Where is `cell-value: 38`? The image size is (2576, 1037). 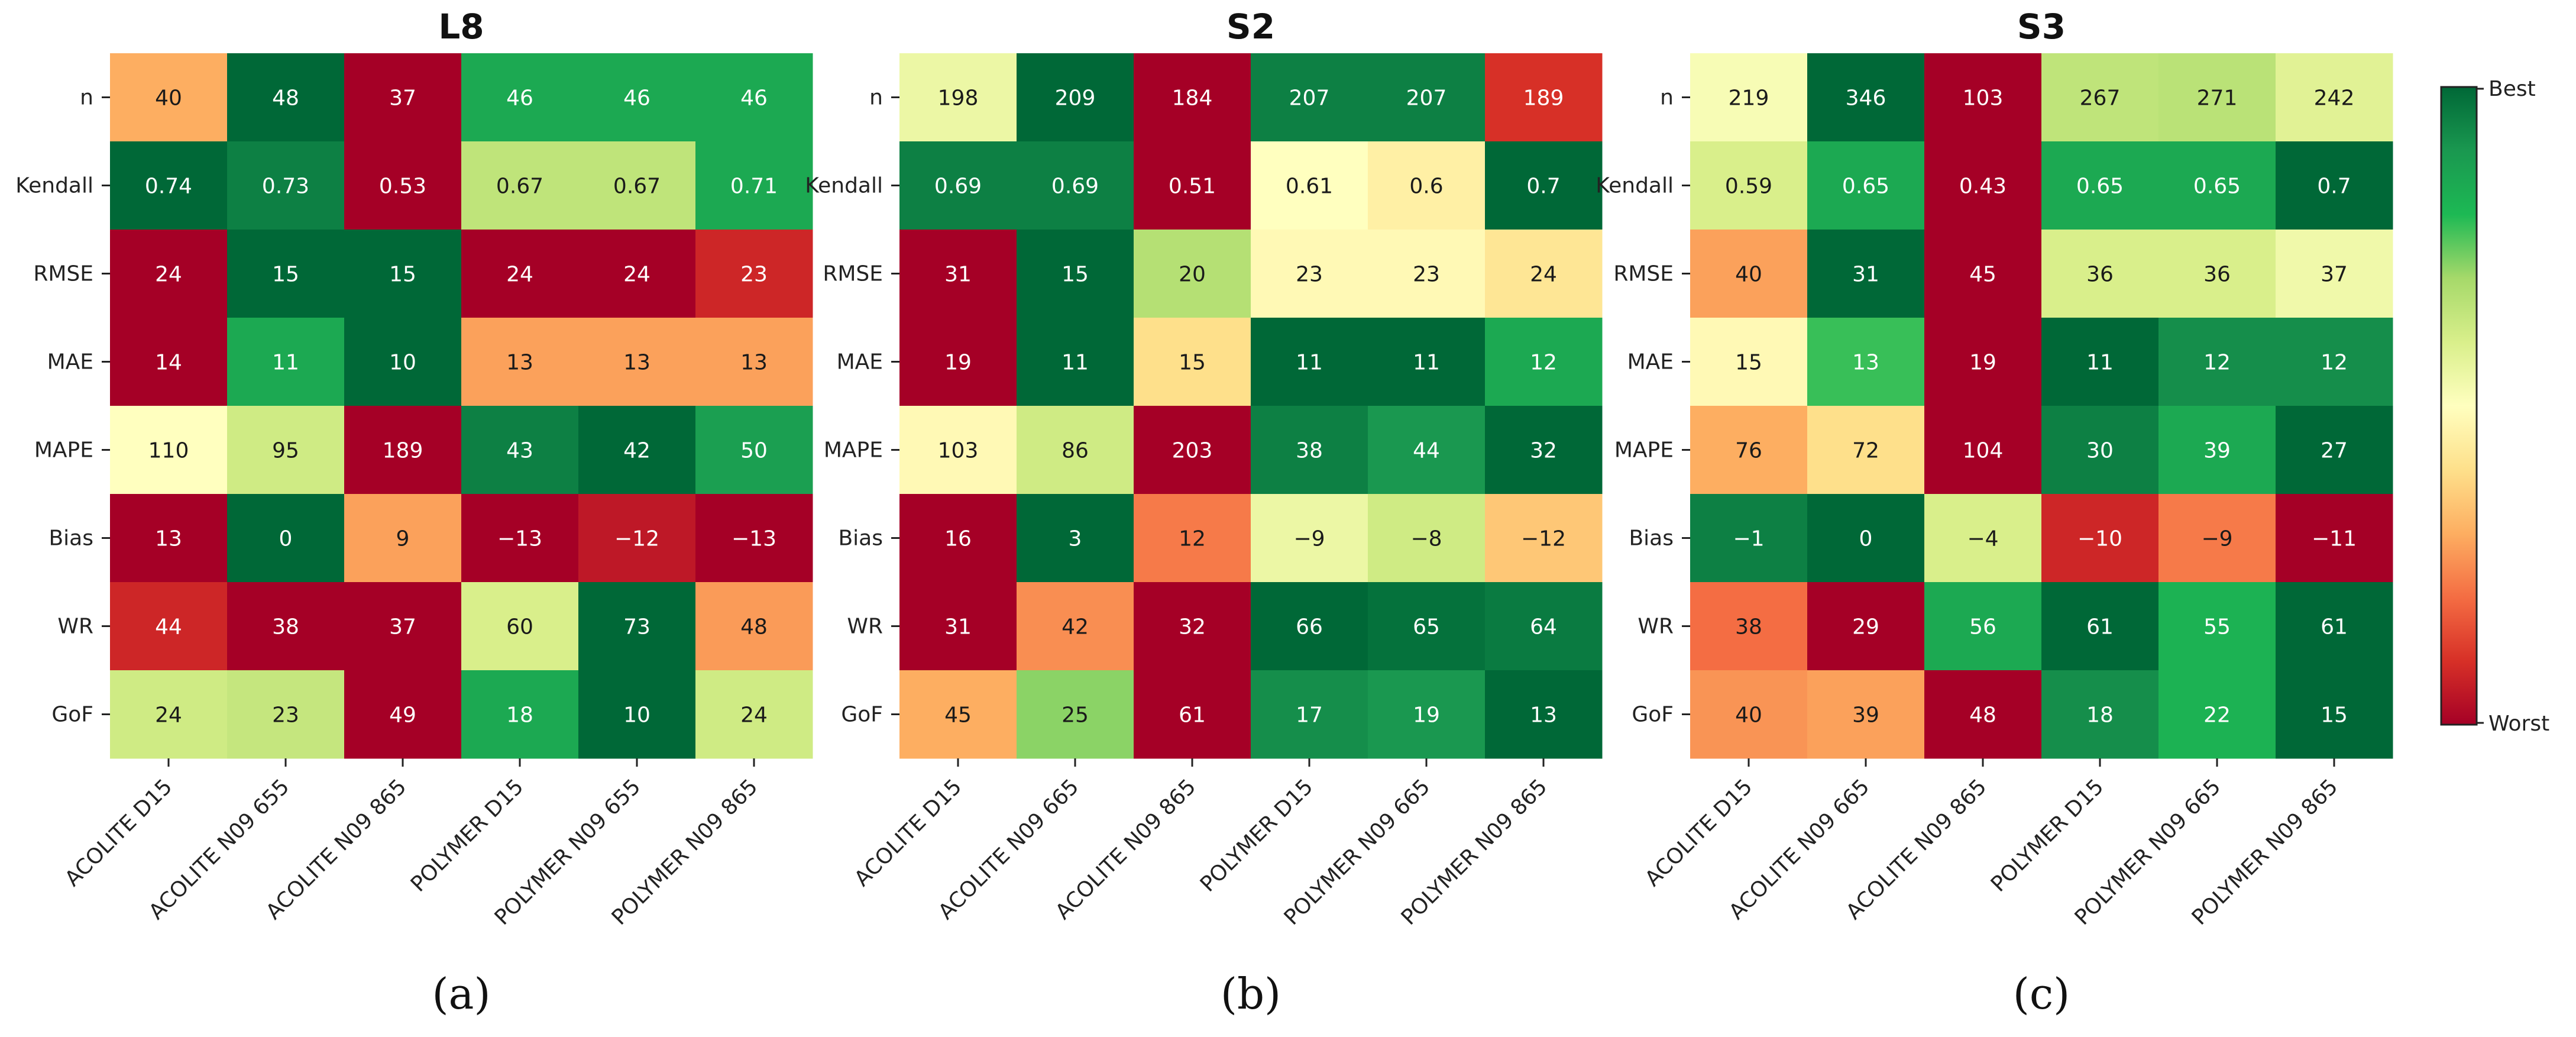 cell-value: 38 is located at coordinates (1749, 627).